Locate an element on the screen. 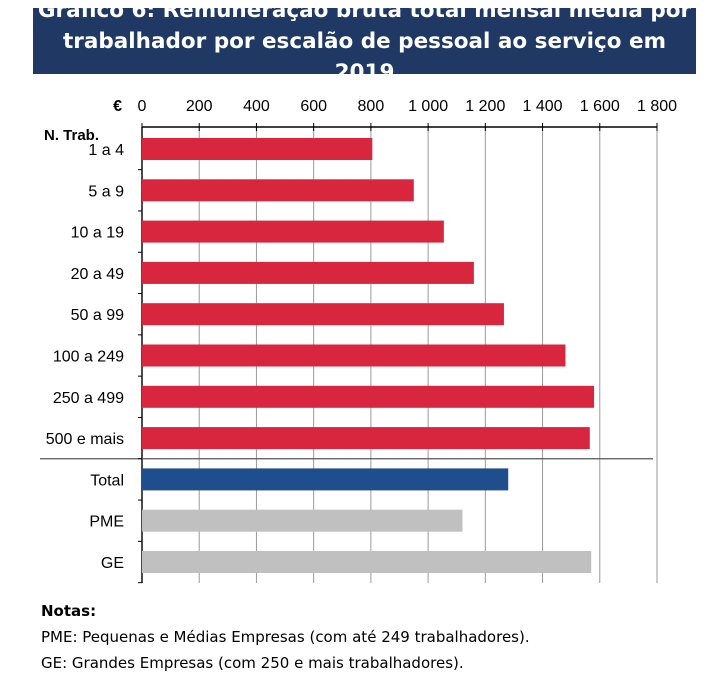 This screenshot has height=684, width=712. category-label: 500 e mais is located at coordinates (85, 439).